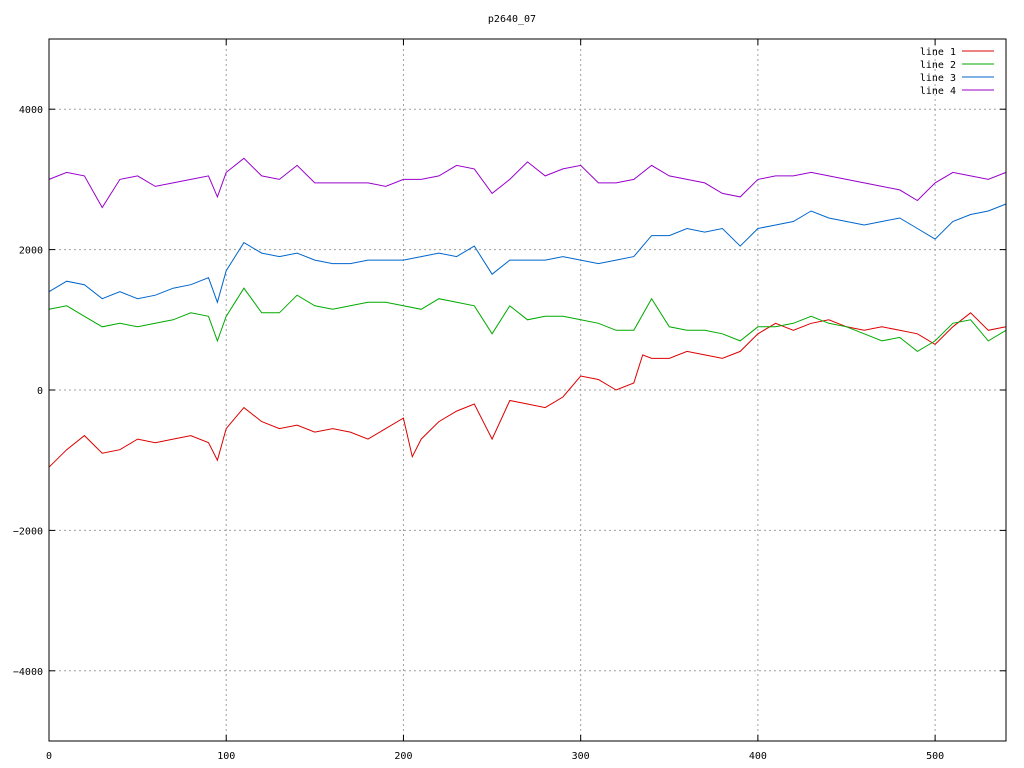  What do you see at coordinates (512, 19) in the screenshot?
I see `chart-title: p2640_07` at bounding box center [512, 19].